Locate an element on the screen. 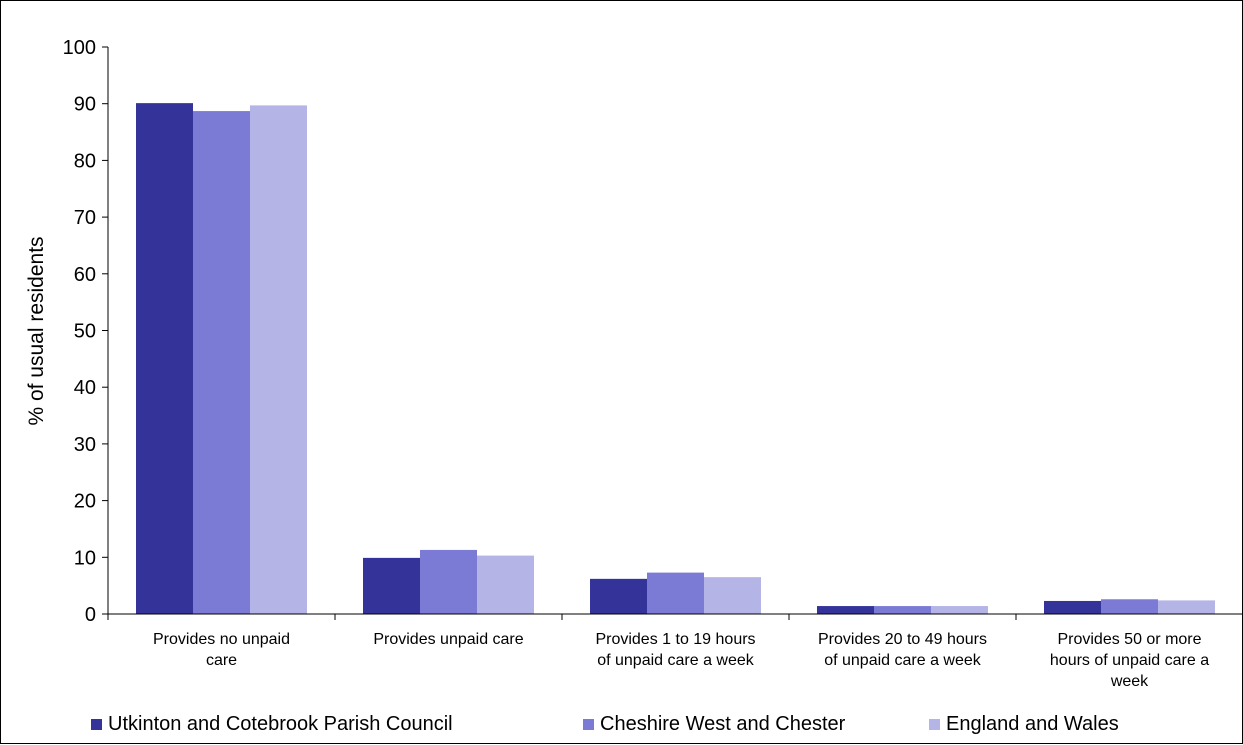 Image resolution: width=1243 pixels, height=745 pixels. y-axis-title: % of usual residents is located at coordinates (36, 330).